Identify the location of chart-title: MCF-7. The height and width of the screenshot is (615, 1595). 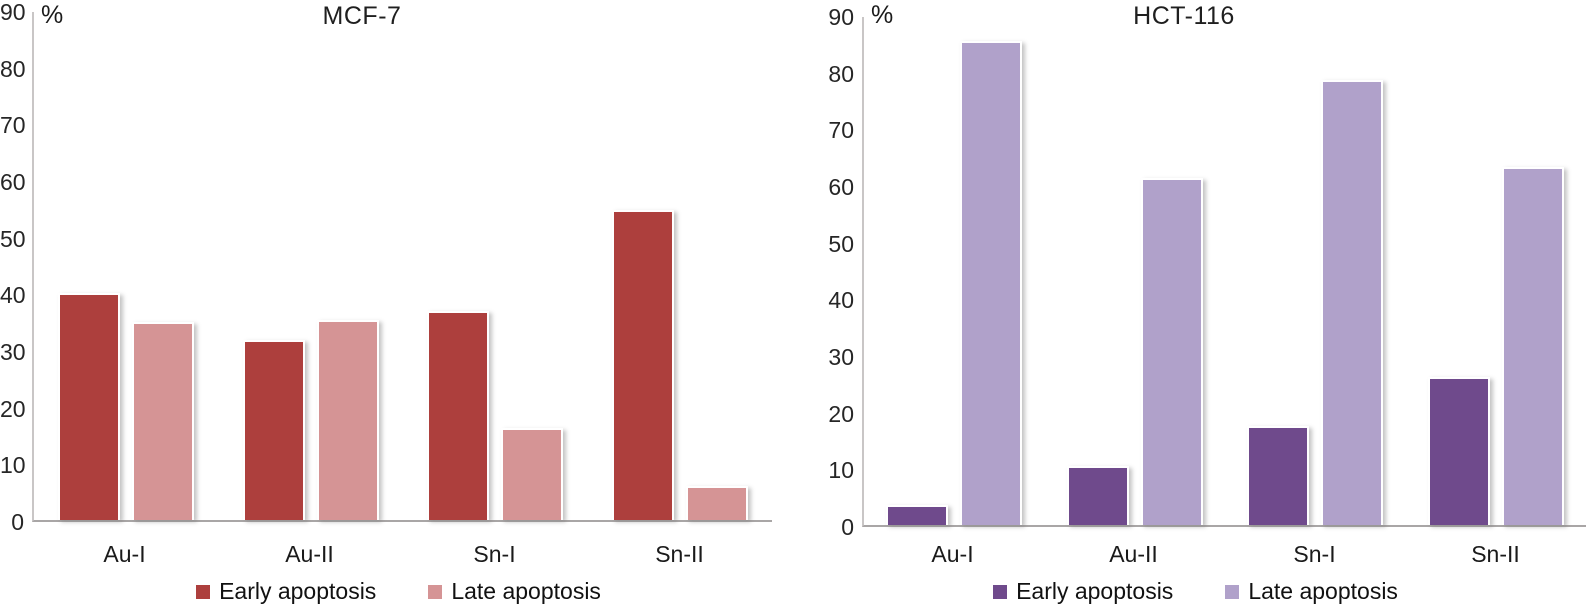
(362, 16).